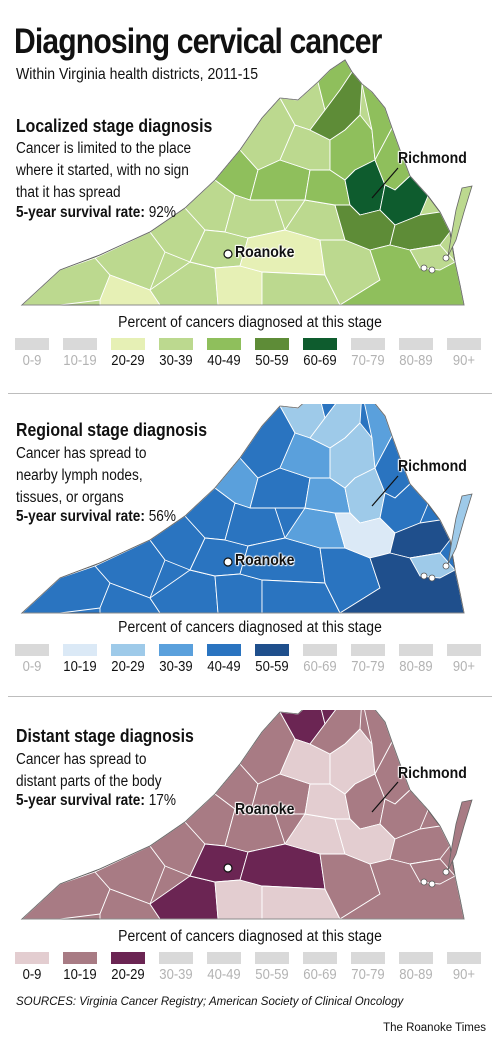 This screenshot has height=1042, width=500. What do you see at coordinates (128, 975) in the screenshot?
I see `legend-label: 20-29` at bounding box center [128, 975].